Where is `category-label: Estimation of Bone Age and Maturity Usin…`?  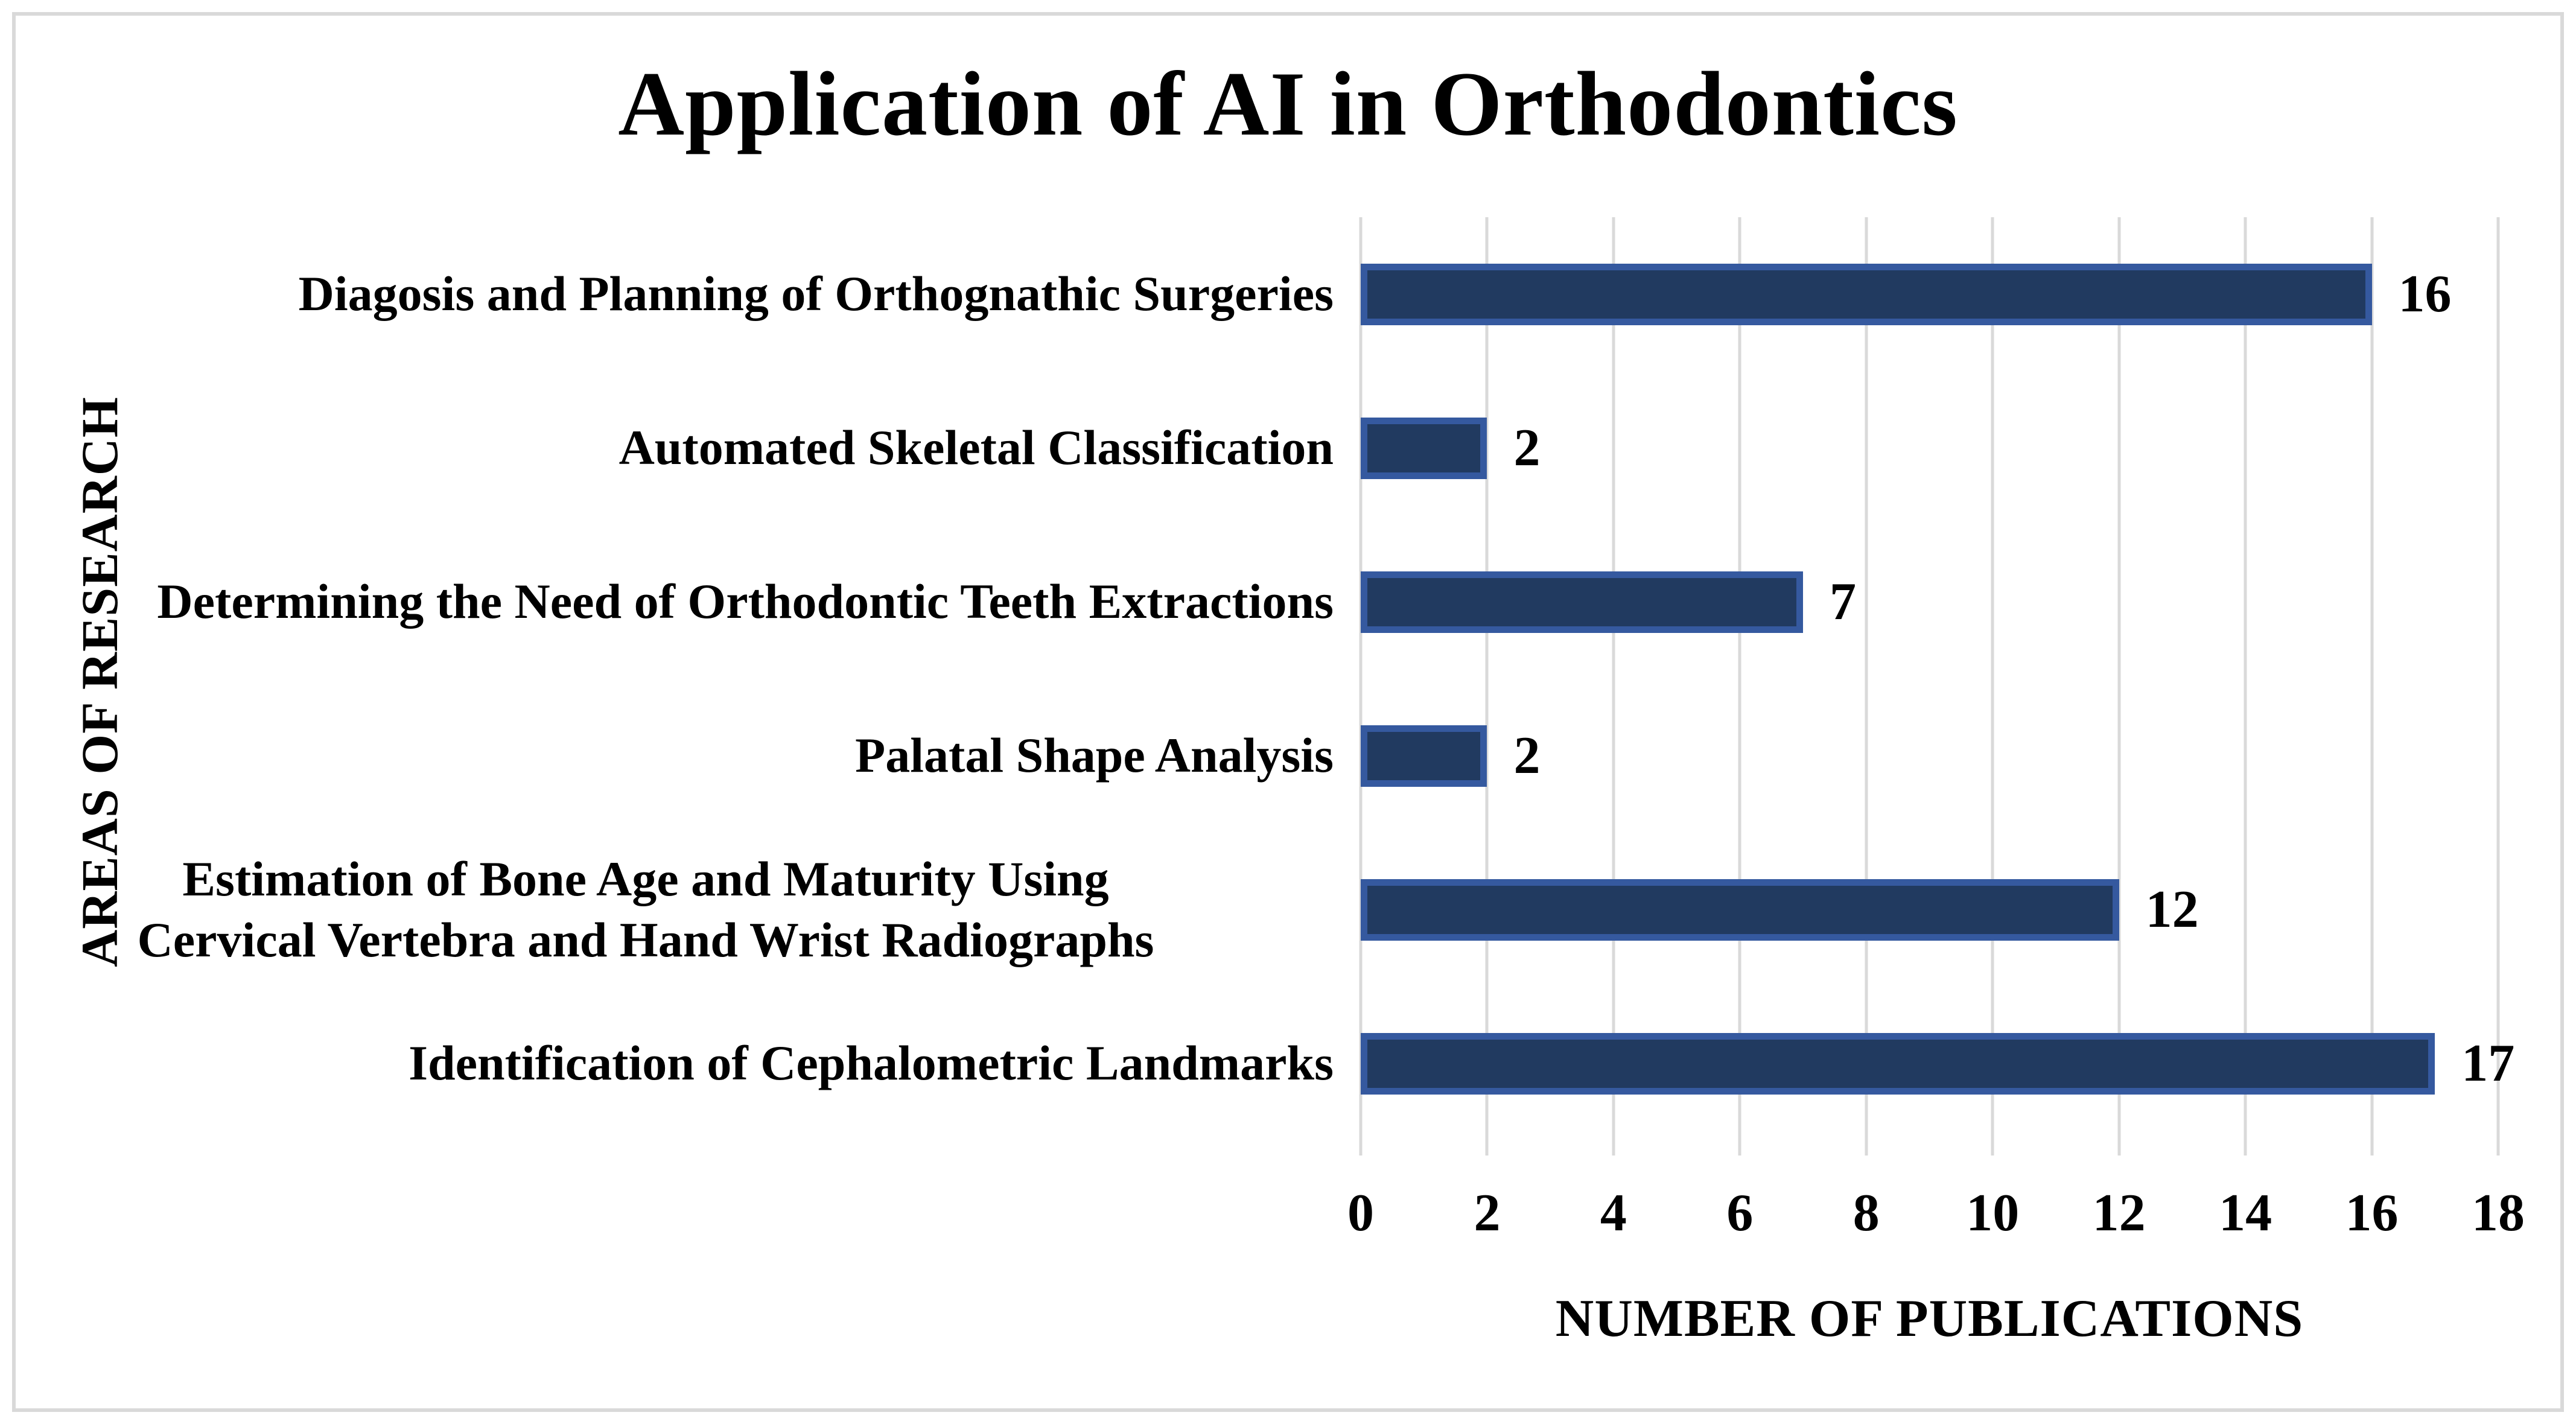 category-label: Estimation of Bone Age and Maturity Usin… is located at coordinates (646, 910).